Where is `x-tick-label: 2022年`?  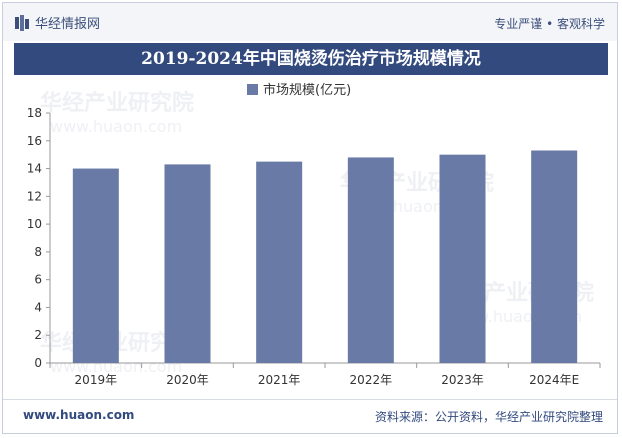 x-tick-label: 2022年 is located at coordinates (371, 380).